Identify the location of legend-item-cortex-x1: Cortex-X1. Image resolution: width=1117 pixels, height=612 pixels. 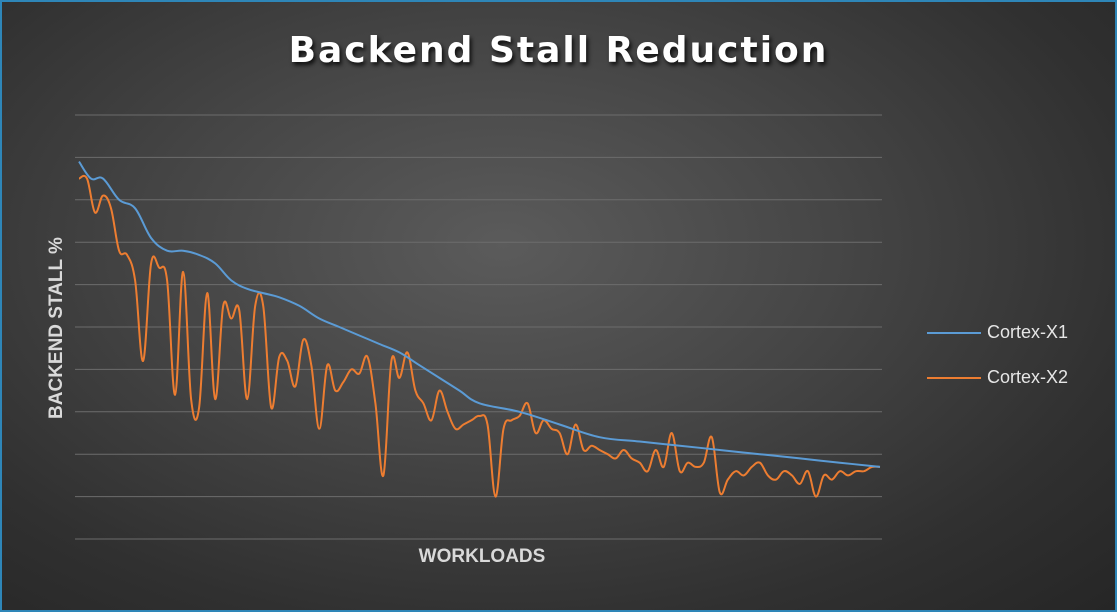
(997, 332).